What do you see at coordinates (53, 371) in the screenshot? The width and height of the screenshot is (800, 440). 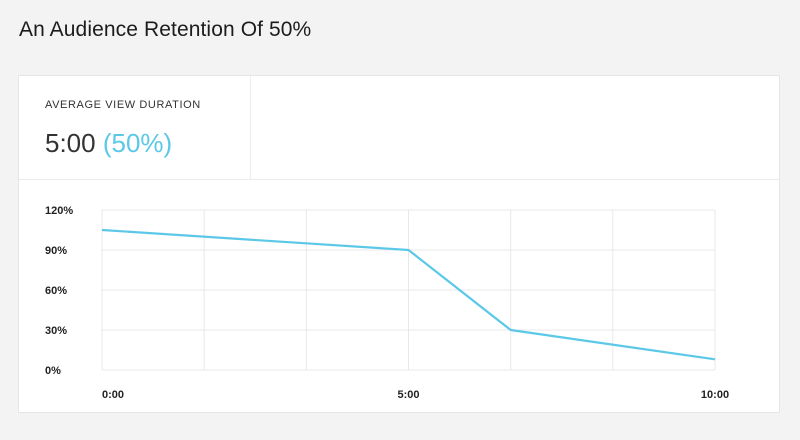 I see `y-tick-label: 0%` at bounding box center [53, 371].